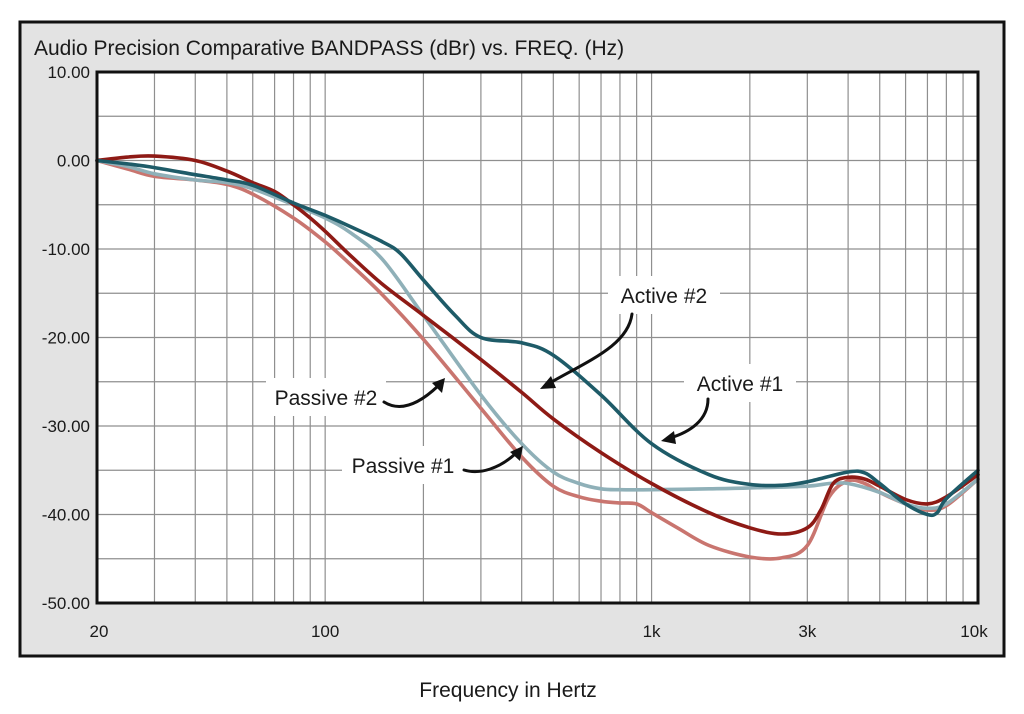  Describe the element at coordinates (652, 631) in the screenshot. I see `x-tick-label: 1k` at that location.